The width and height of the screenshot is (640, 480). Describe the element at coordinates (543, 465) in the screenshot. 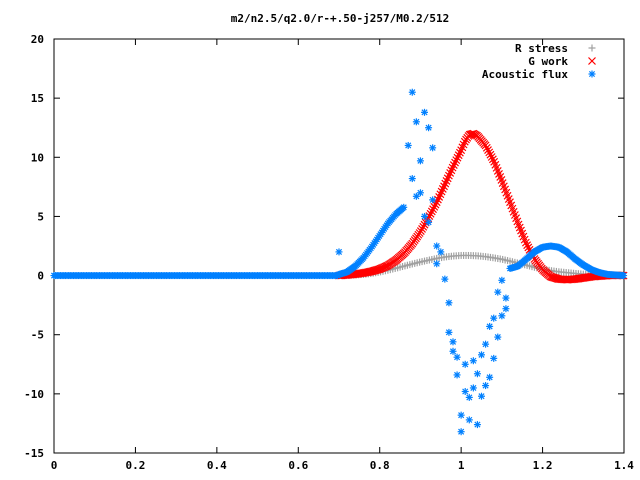

I see `x-tick-label: 1.2` at that location.